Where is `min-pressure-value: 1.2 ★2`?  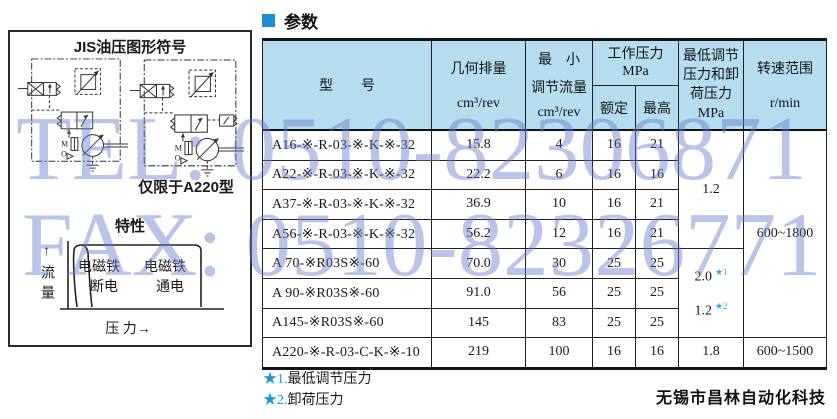
min-pressure-value: 1.2 ★2 is located at coordinates (711, 310).